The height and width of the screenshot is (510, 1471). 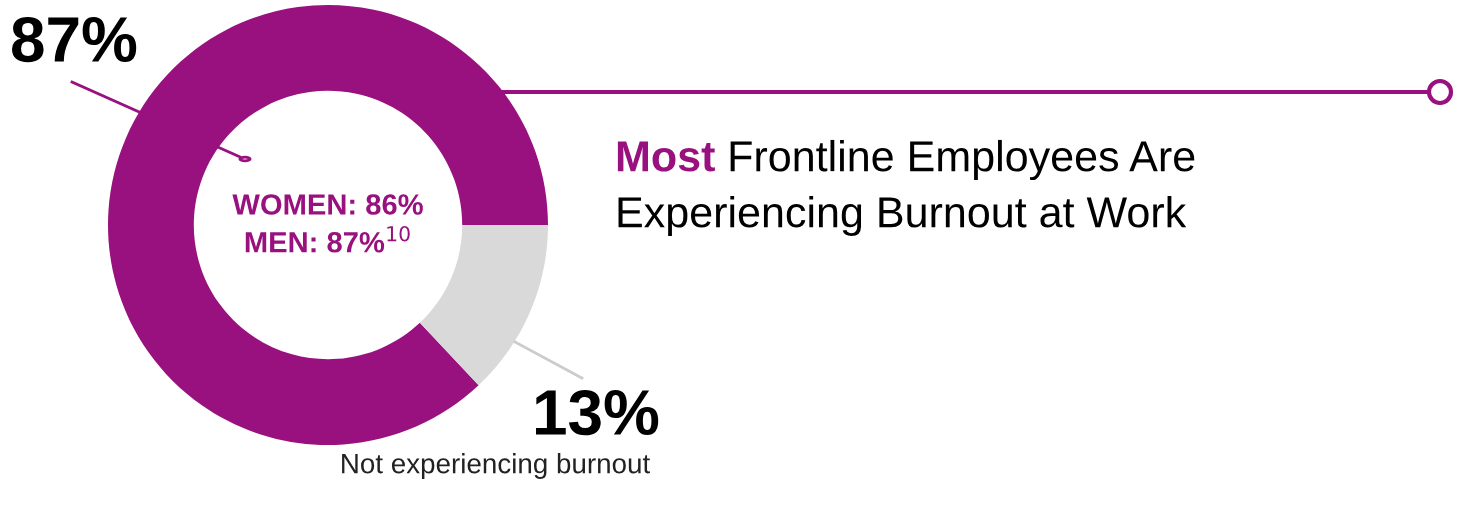 I want to click on data-label: 13%, so click(x=597, y=412).